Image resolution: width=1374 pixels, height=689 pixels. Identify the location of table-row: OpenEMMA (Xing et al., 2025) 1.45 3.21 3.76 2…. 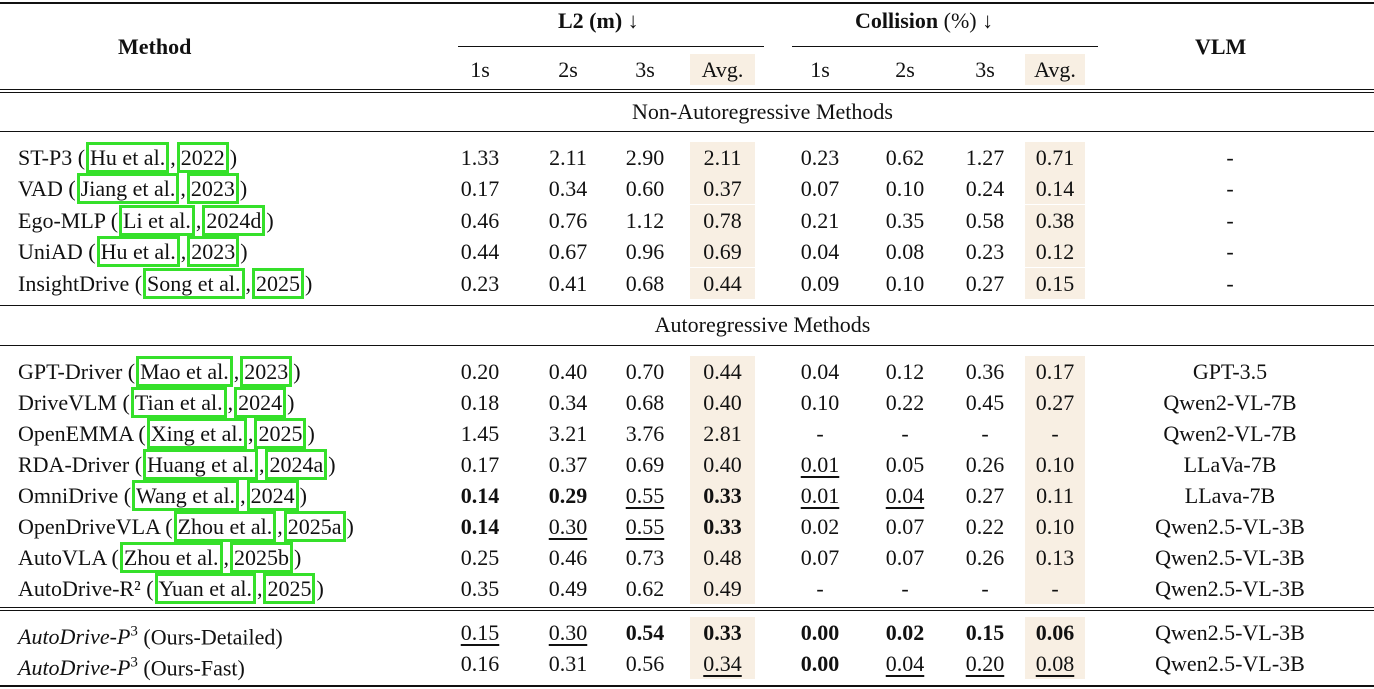
(687, 433).